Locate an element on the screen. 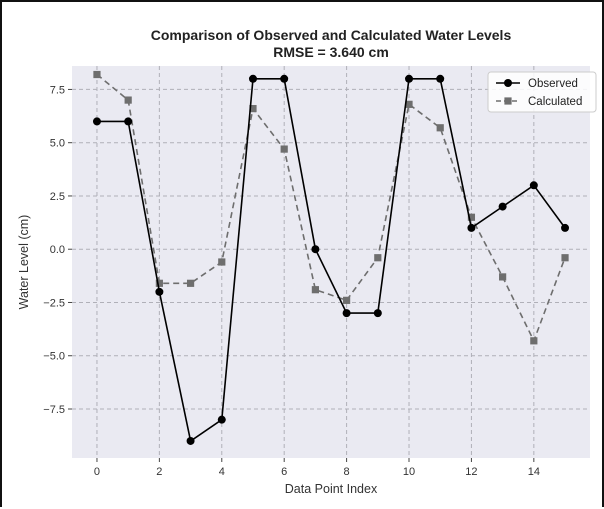 This screenshot has width=604, height=509. x-tick-label: 10 is located at coordinates (409, 472).